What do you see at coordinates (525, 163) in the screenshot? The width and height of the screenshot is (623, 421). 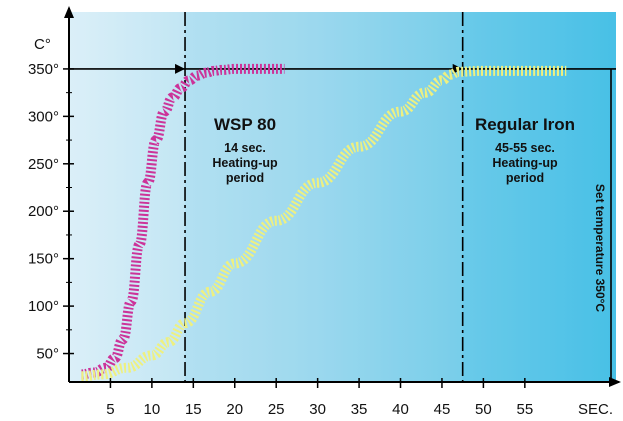 I see `regular-iron-heating-up: Heating-up` at bounding box center [525, 163].